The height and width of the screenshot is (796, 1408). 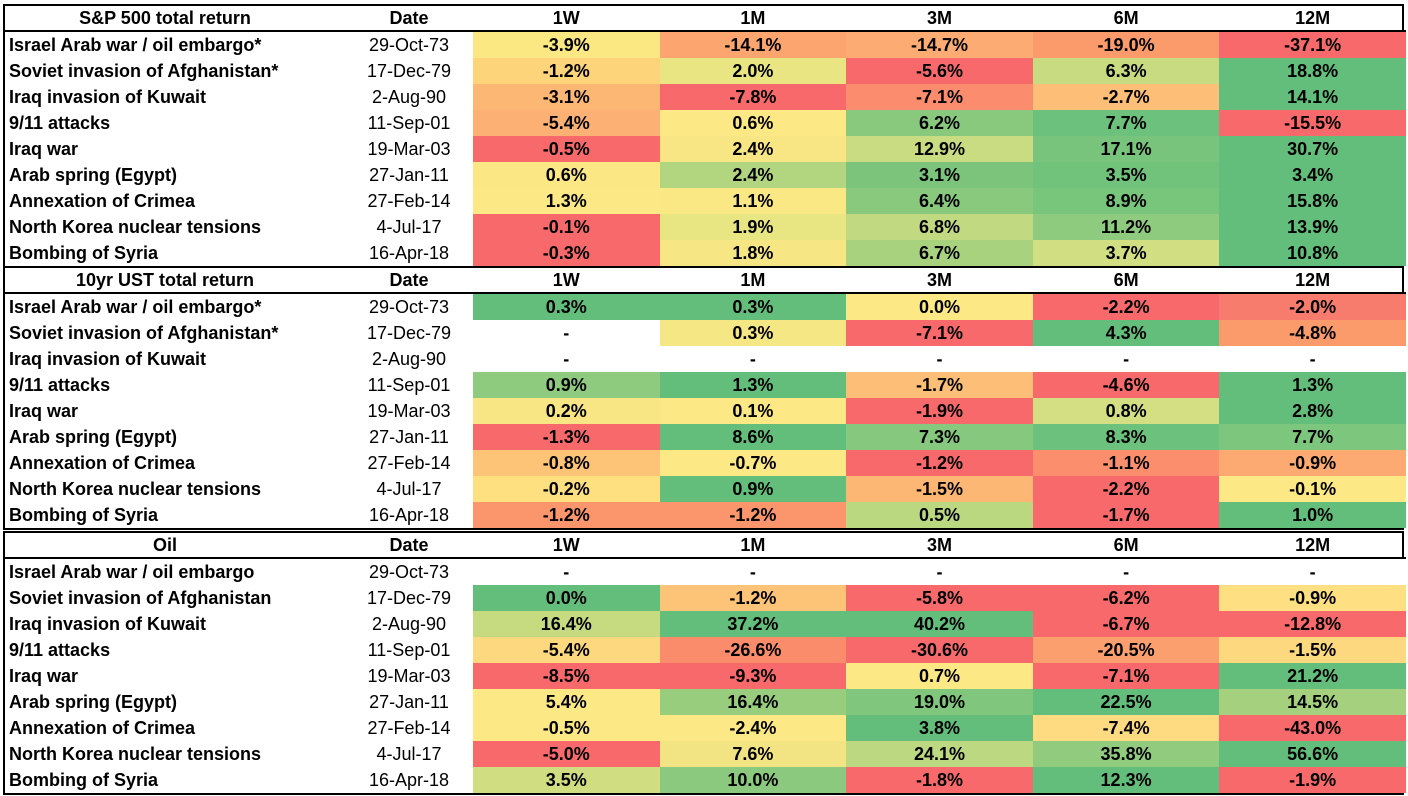 I want to click on return-cell: -0.1%, so click(x=566, y=227).